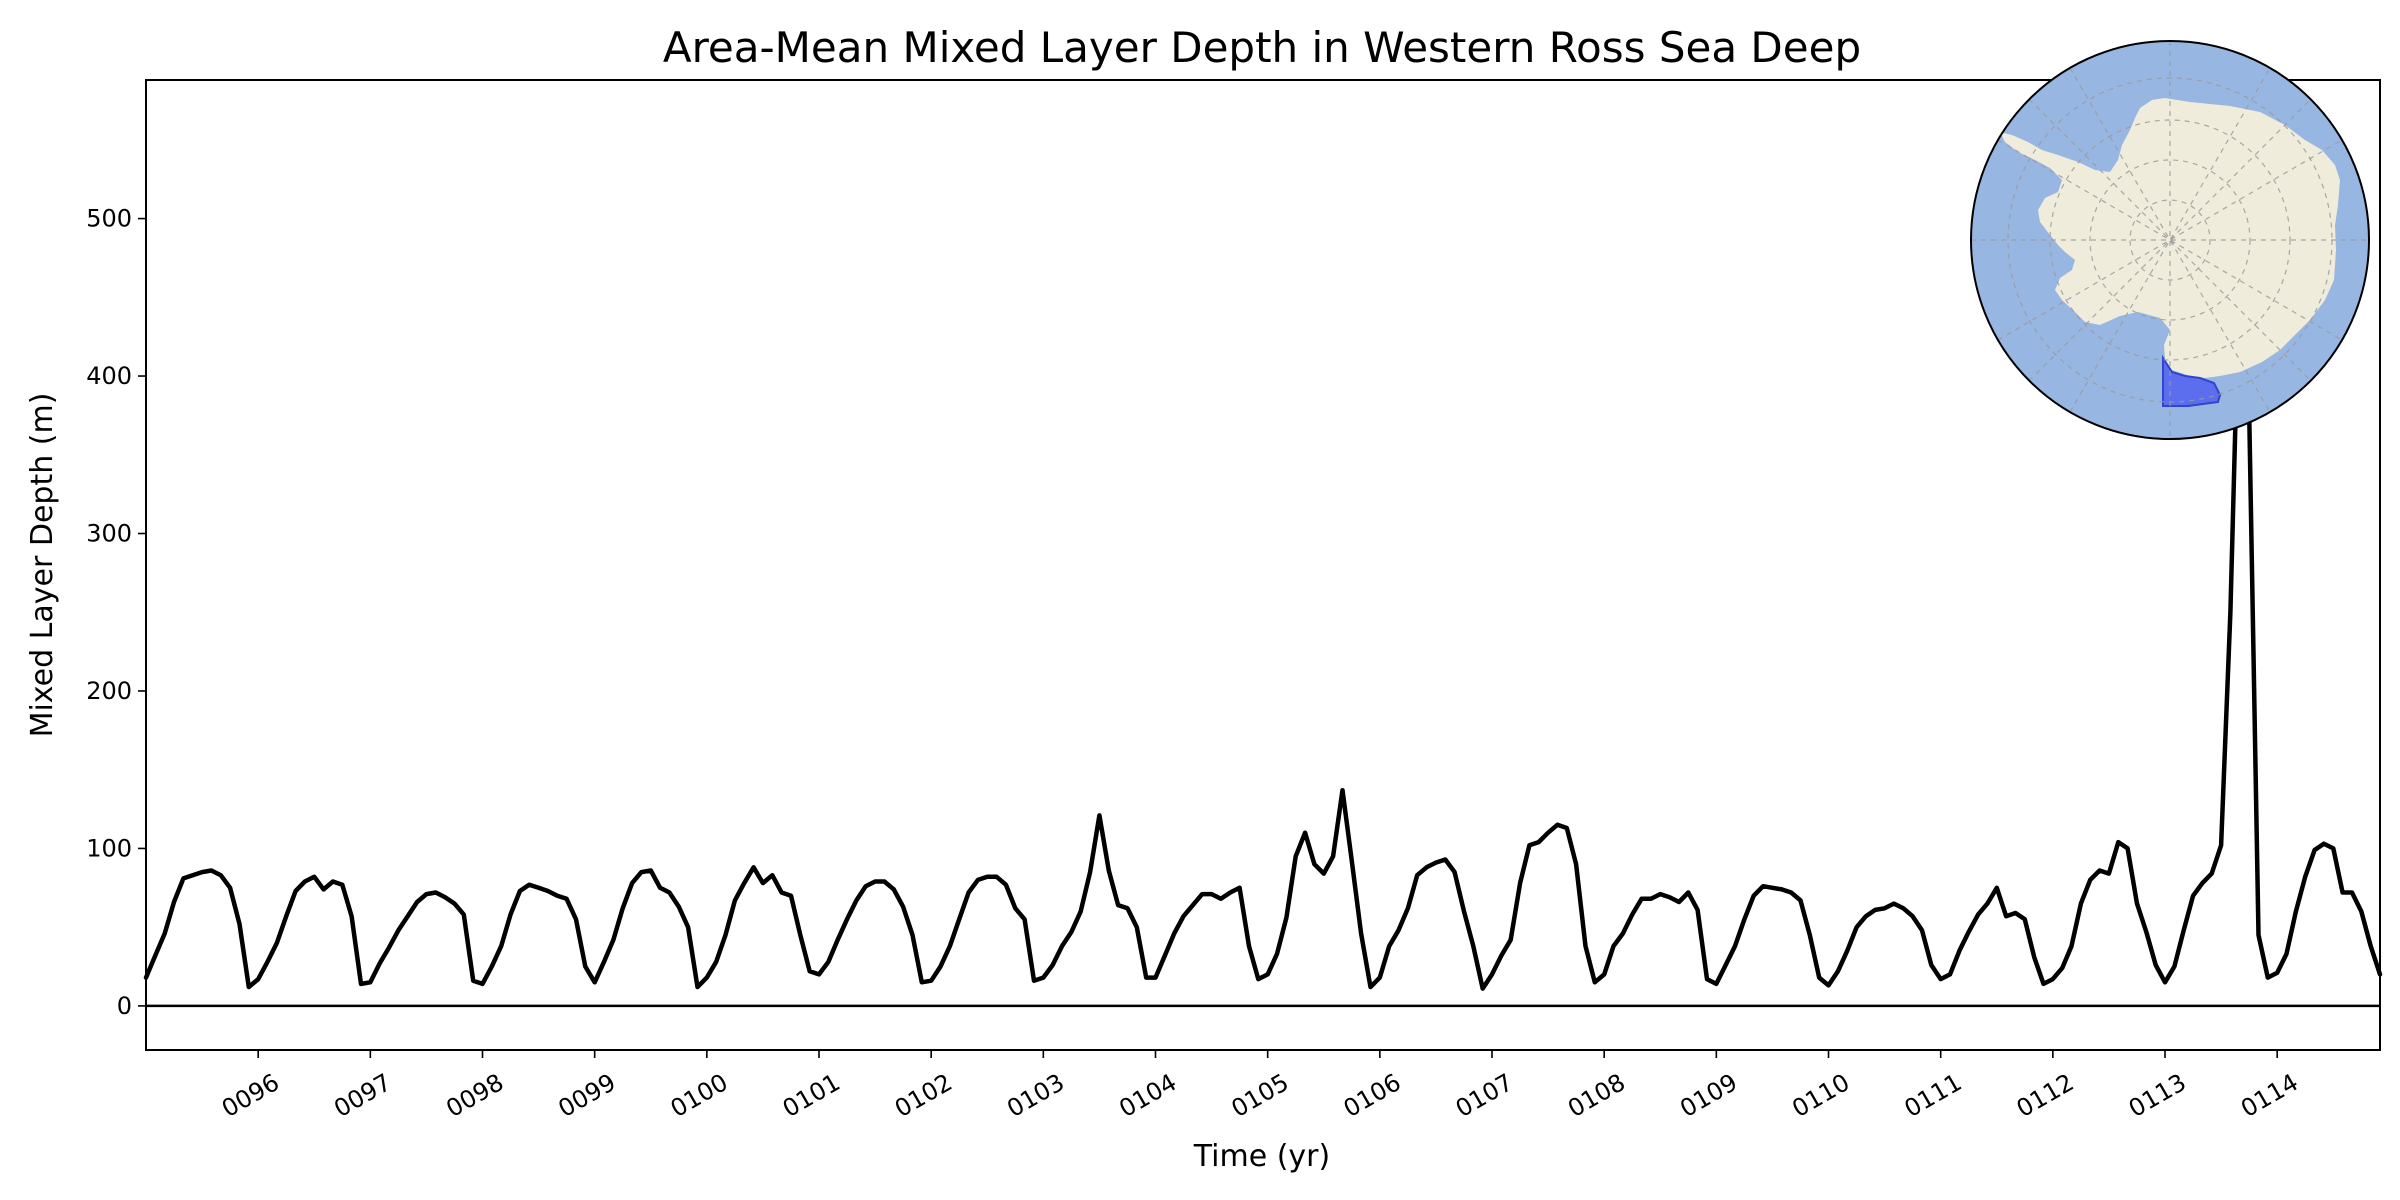 Image resolution: width=2400 pixels, height=1200 pixels. I want to click on y-tick-label: 200, so click(109, 691).